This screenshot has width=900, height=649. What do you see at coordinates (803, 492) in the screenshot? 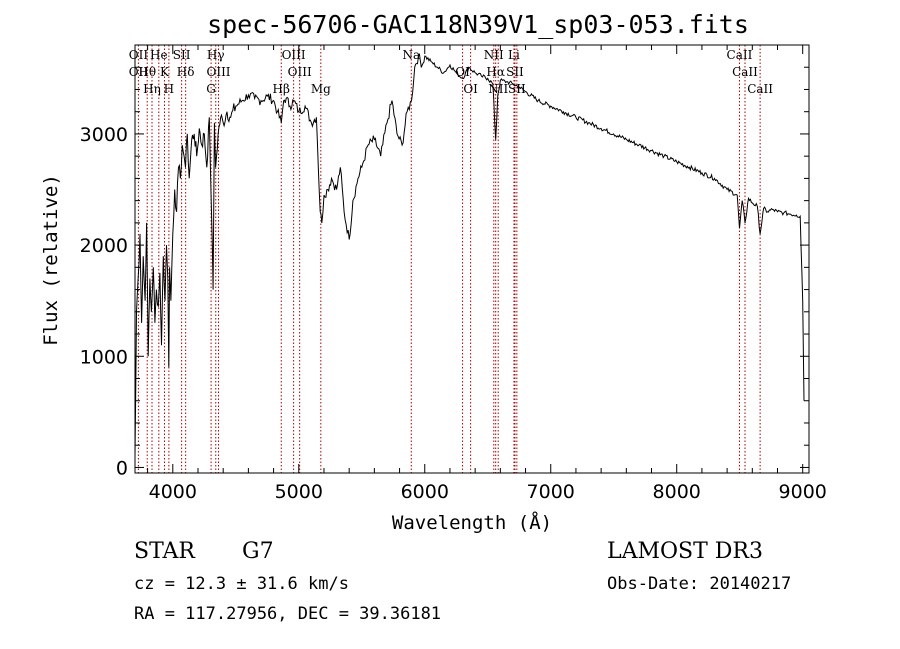
I see `x-tick-label: 9000` at bounding box center [803, 492].